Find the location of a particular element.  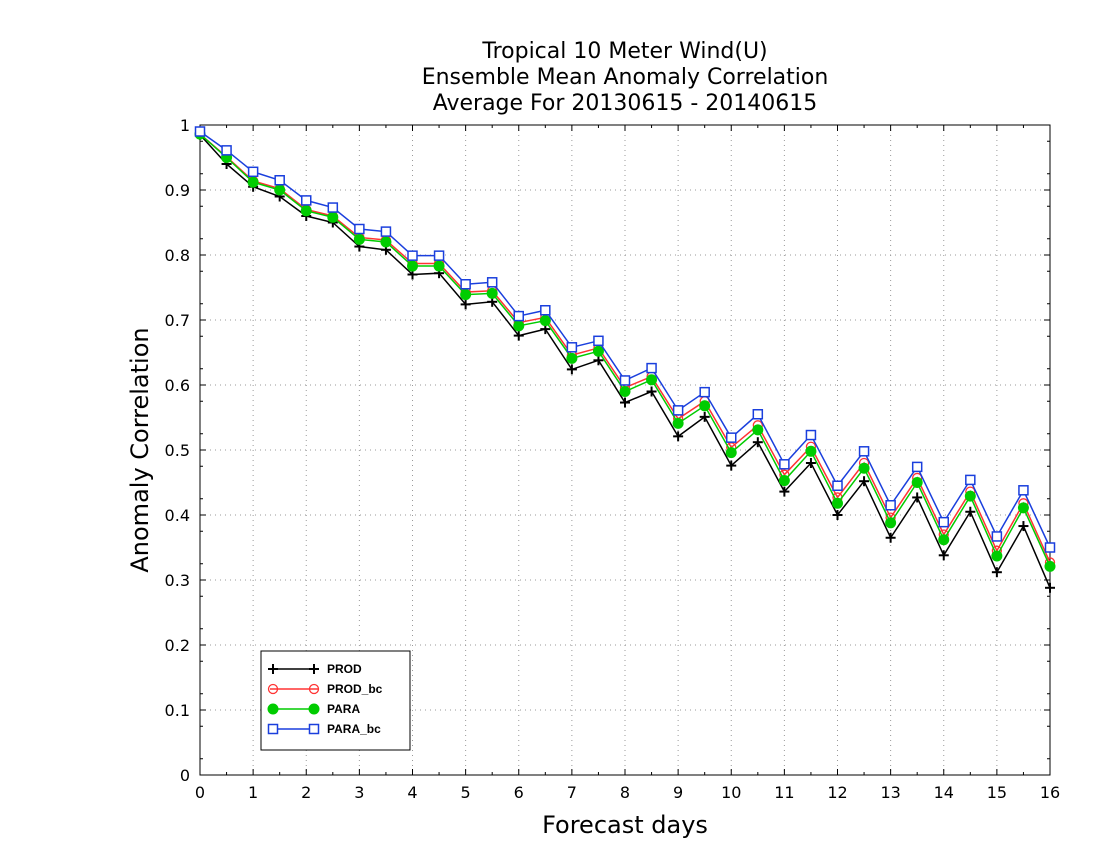

x-tick-label: 14 is located at coordinates (944, 792).